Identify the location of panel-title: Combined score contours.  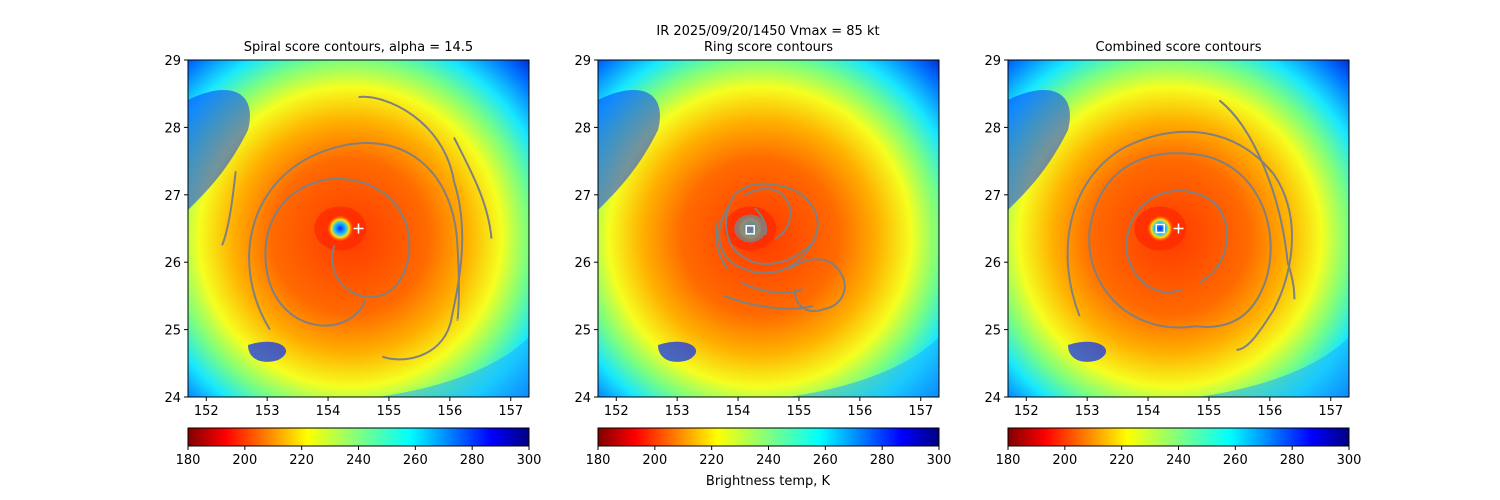
(1179, 47).